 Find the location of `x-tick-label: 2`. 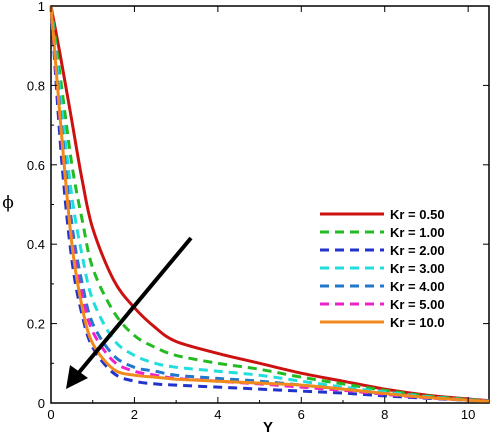

x-tick-label: 2 is located at coordinates (134, 414).